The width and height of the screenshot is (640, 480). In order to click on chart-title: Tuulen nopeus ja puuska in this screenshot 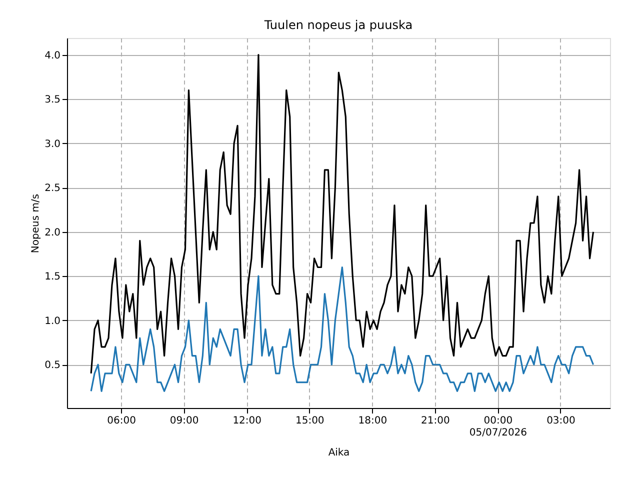, I will do `click(338, 25)`.